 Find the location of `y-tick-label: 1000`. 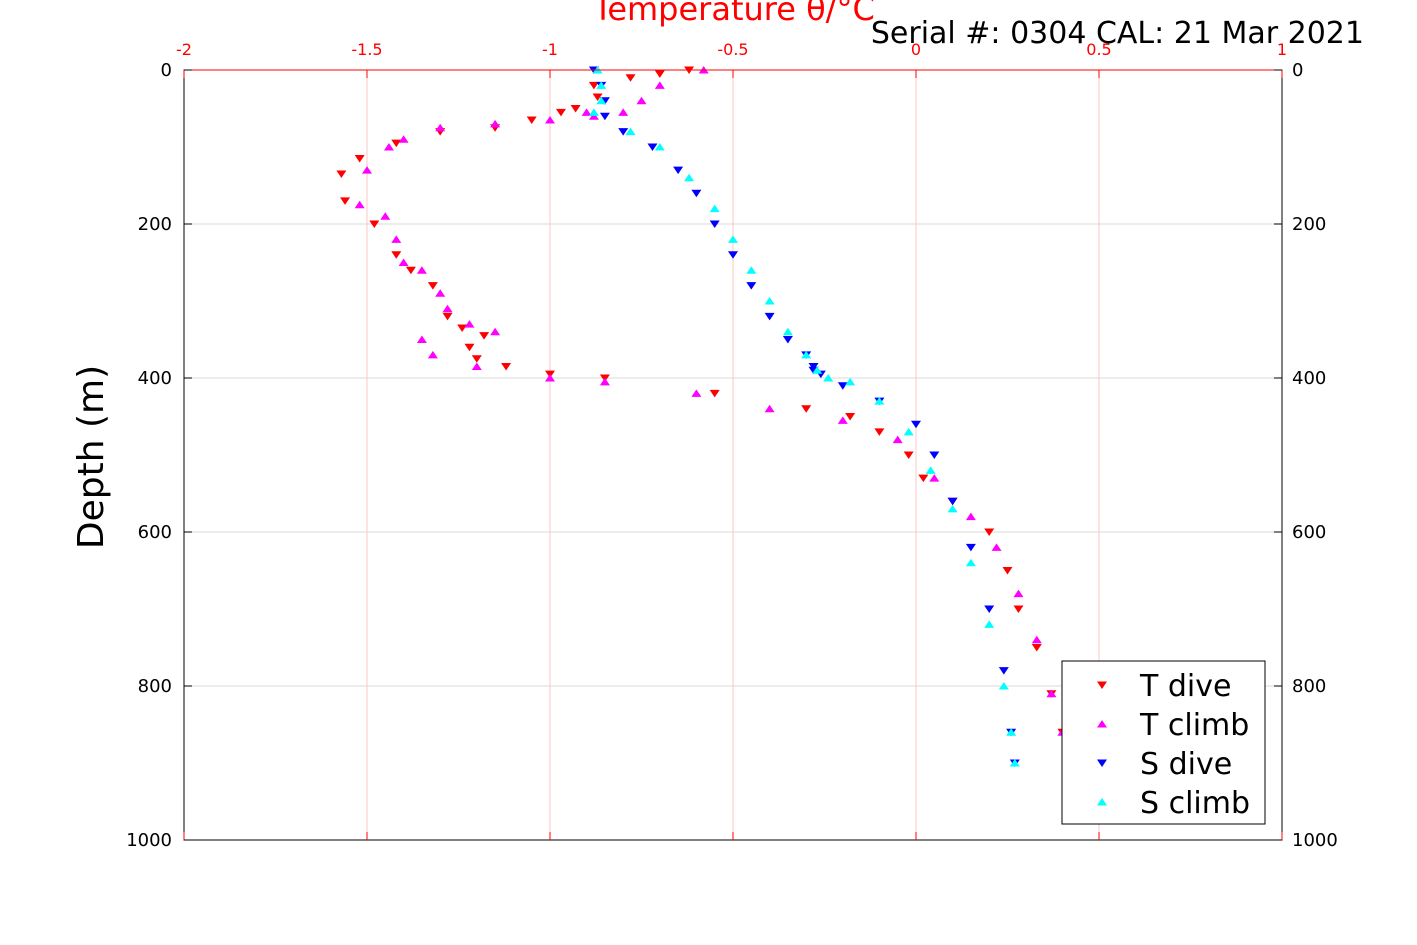

y-tick-label: 1000 is located at coordinates (149, 840).